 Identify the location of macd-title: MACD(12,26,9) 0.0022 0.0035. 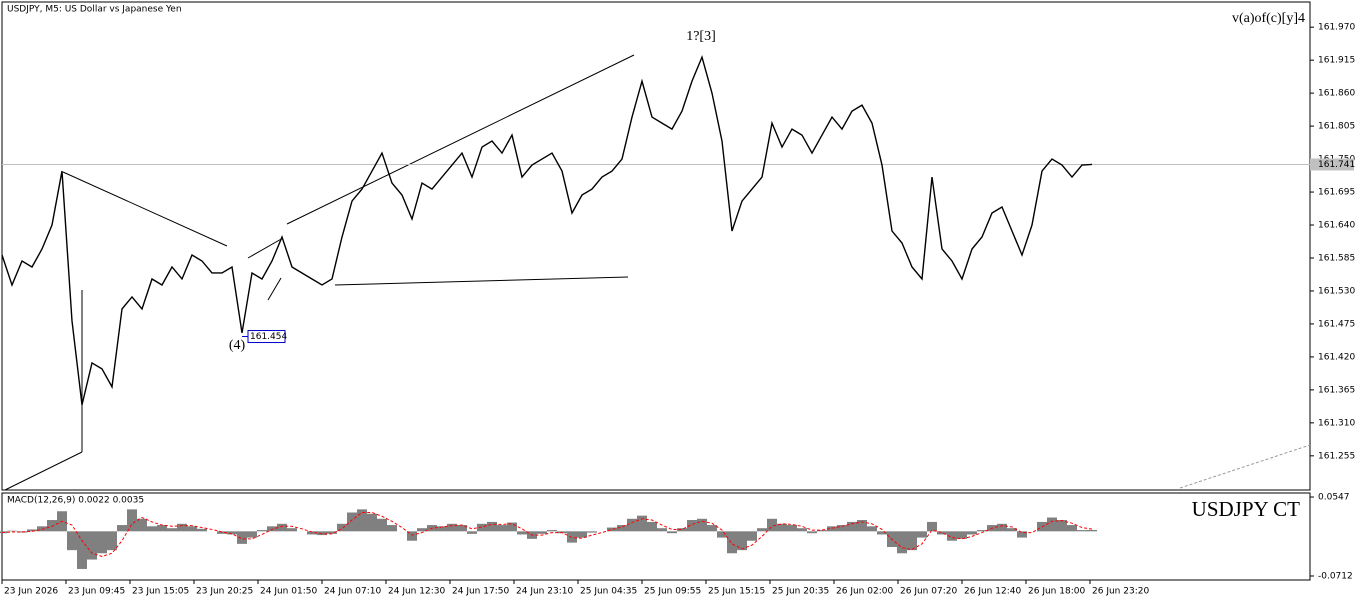
(75, 501).